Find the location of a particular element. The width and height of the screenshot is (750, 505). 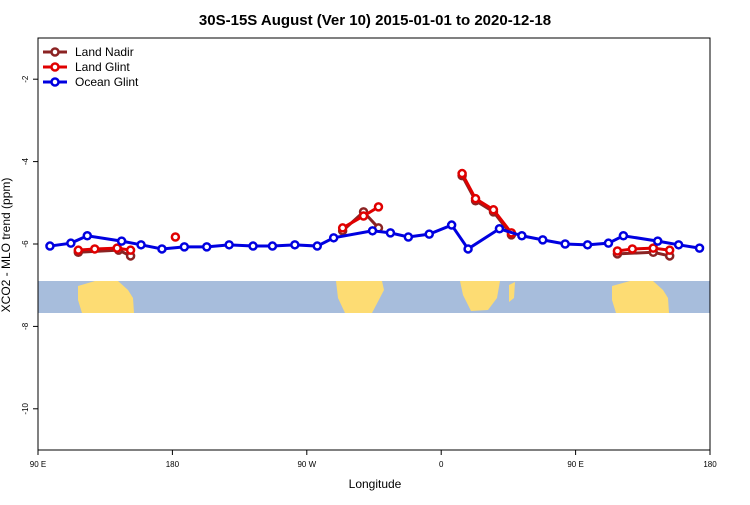

legend-label: Ocean Glint is located at coordinates (107, 82).